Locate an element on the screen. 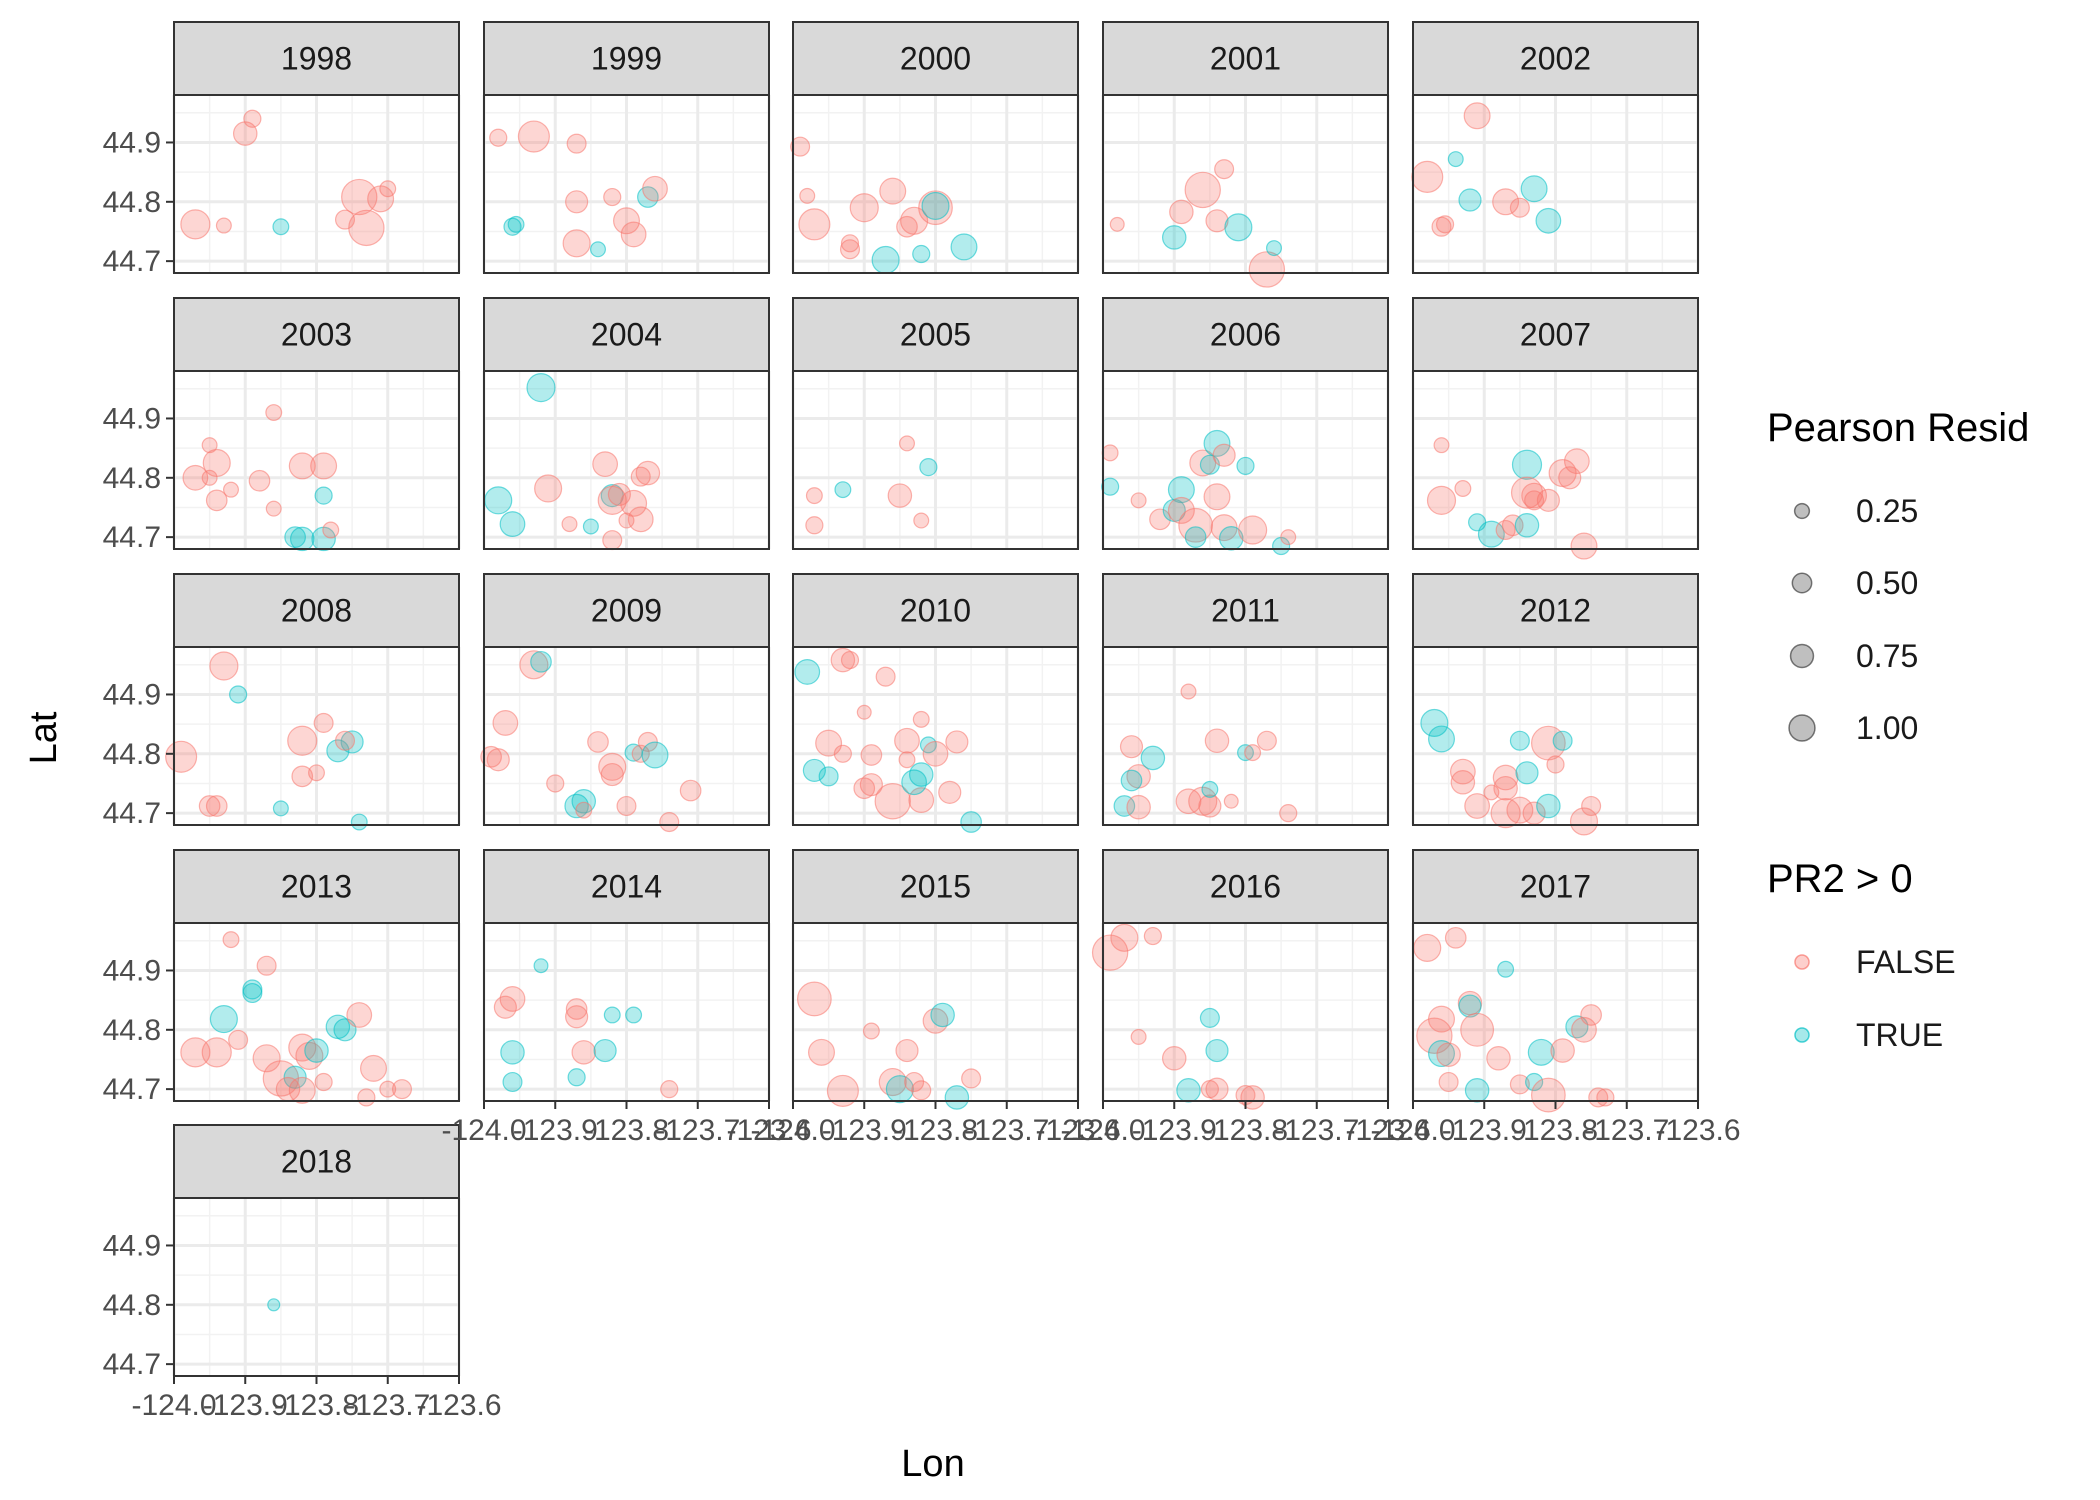 This screenshot has width=2100, height=1500. size-legend-title: Pearson Resid is located at coordinates (1898, 428).